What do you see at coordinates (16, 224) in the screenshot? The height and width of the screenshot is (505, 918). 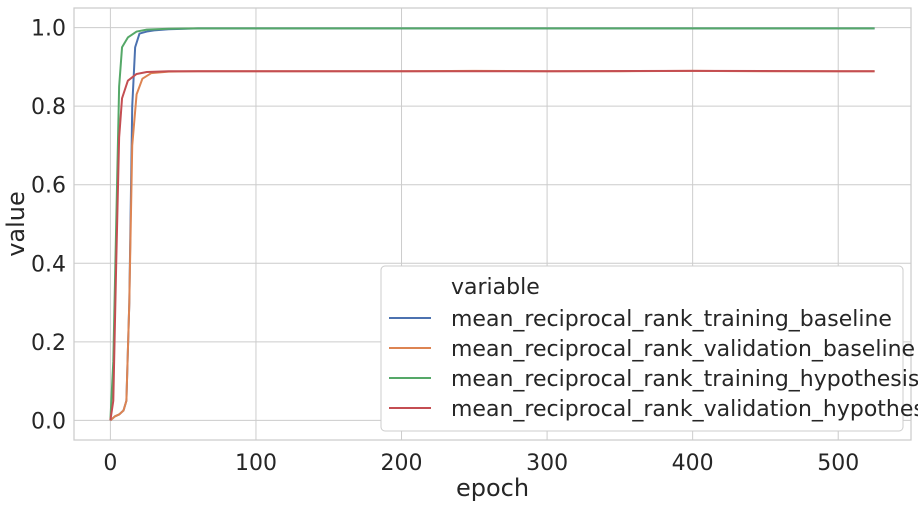 I see `y-axis-label: value` at bounding box center [16, 224].